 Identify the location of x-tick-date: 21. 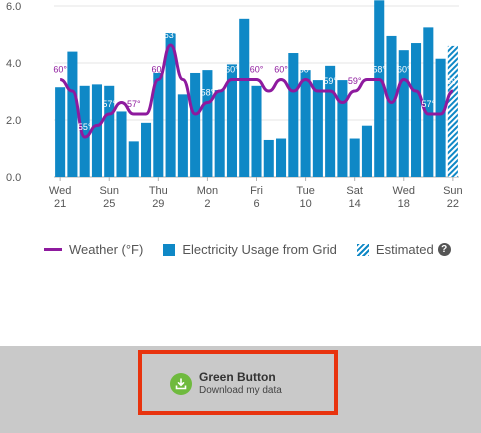
(60, 204).